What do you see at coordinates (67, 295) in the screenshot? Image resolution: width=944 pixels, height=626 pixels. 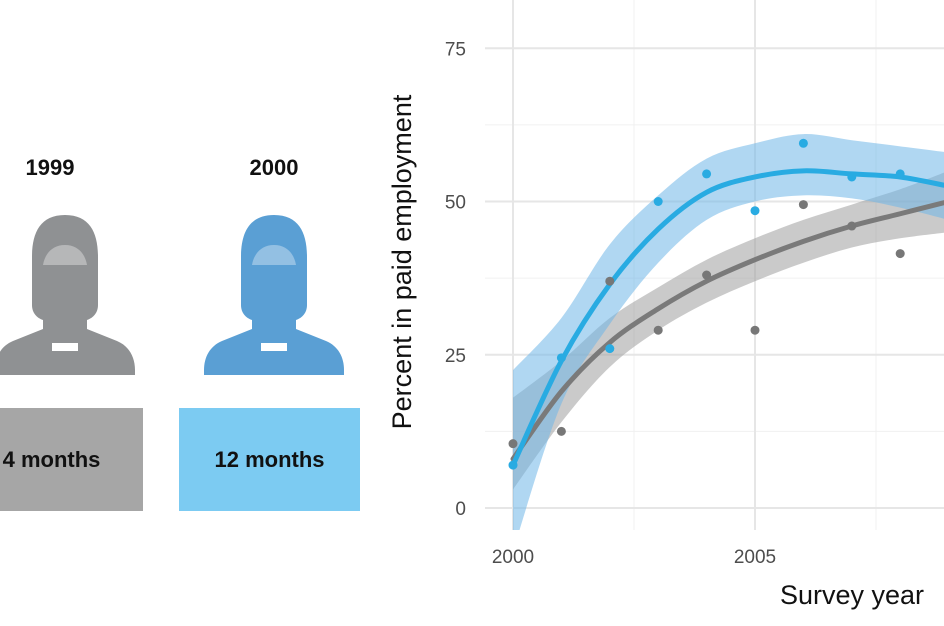 I see `person-icon-gray` at bounding box center [67, 295].